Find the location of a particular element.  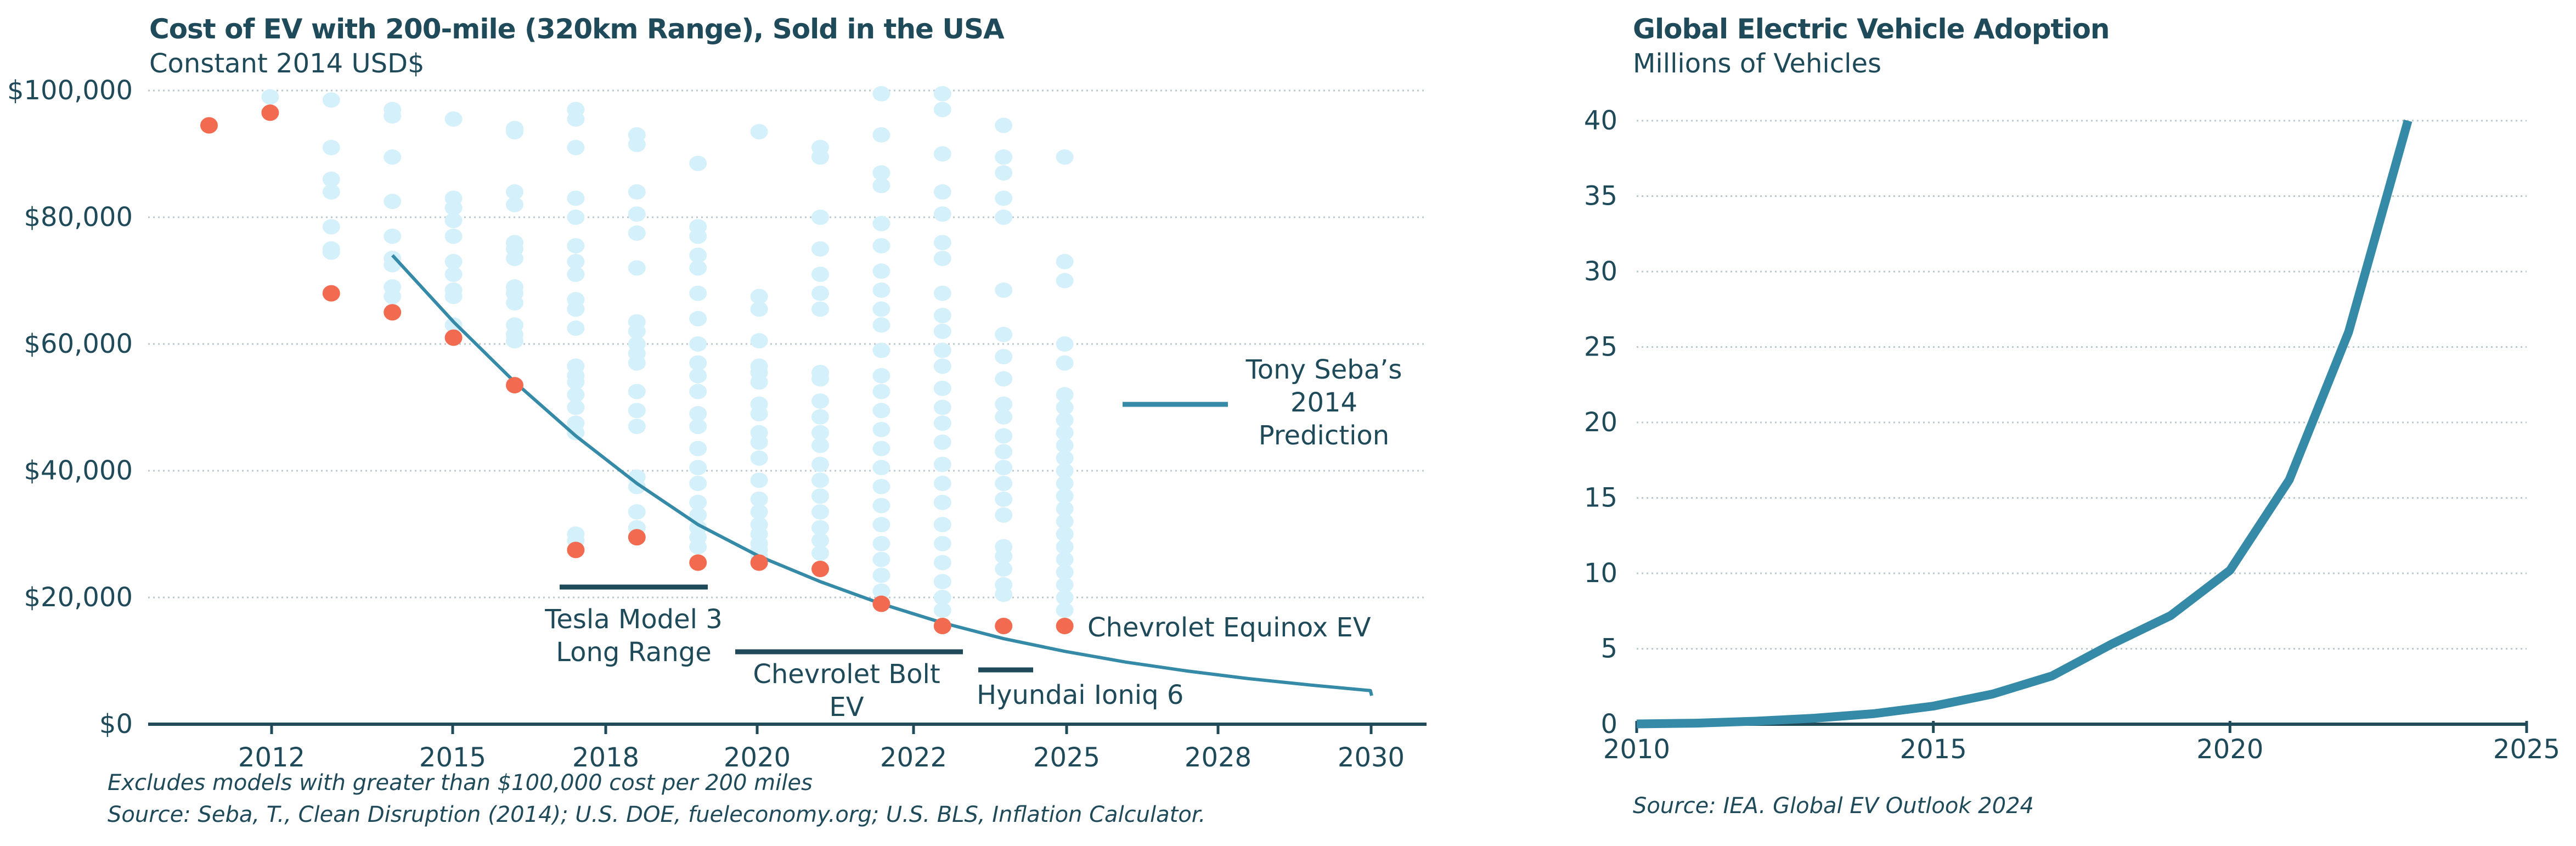

y-tick-label: 35 is located at coordinates (1601, 197).